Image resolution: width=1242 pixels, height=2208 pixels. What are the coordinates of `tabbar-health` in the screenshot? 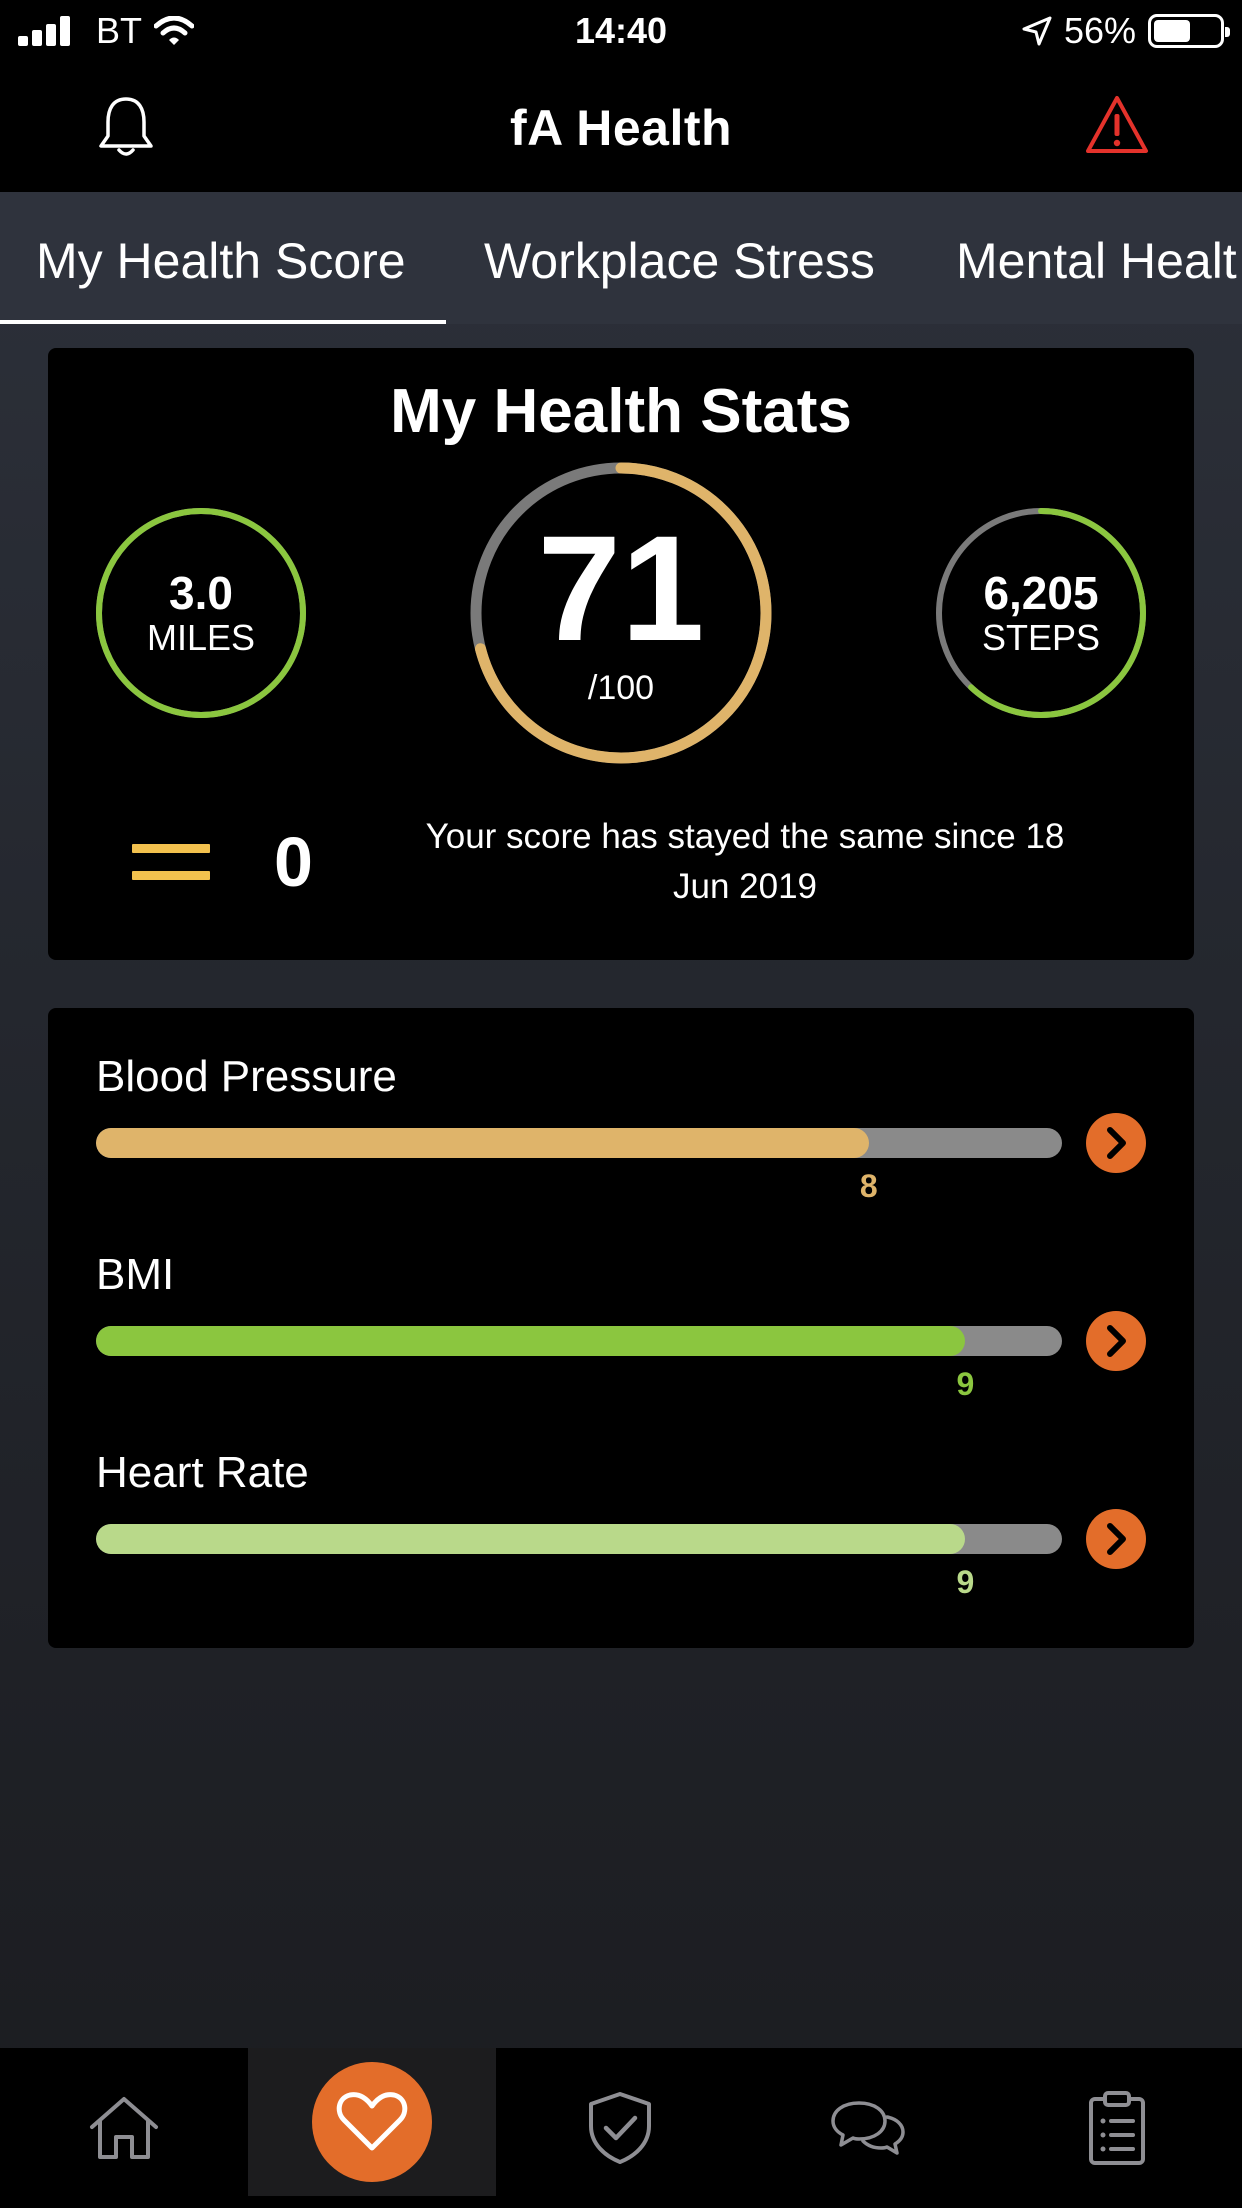 It's located at (372, 2122).